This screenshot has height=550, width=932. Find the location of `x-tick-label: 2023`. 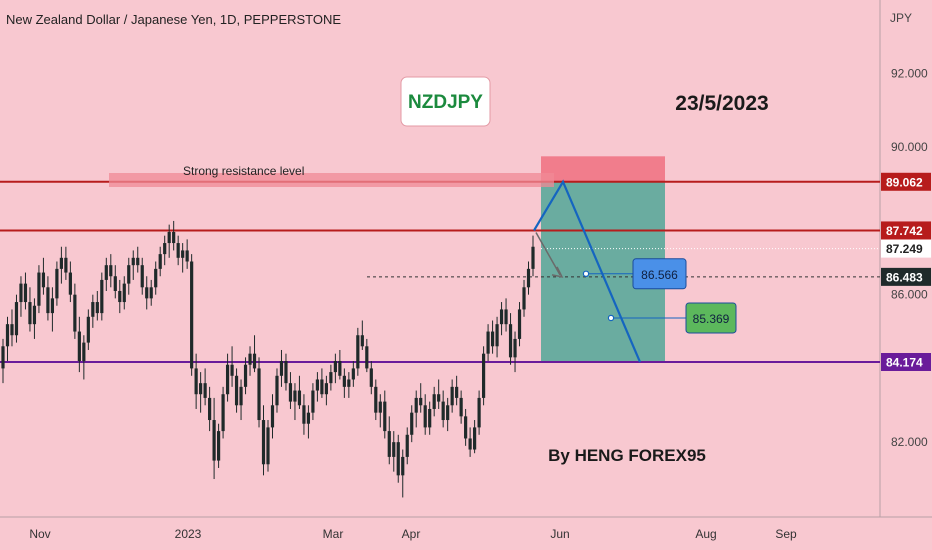

x-tick-label: 2023 is located at coordinates (188, 534).